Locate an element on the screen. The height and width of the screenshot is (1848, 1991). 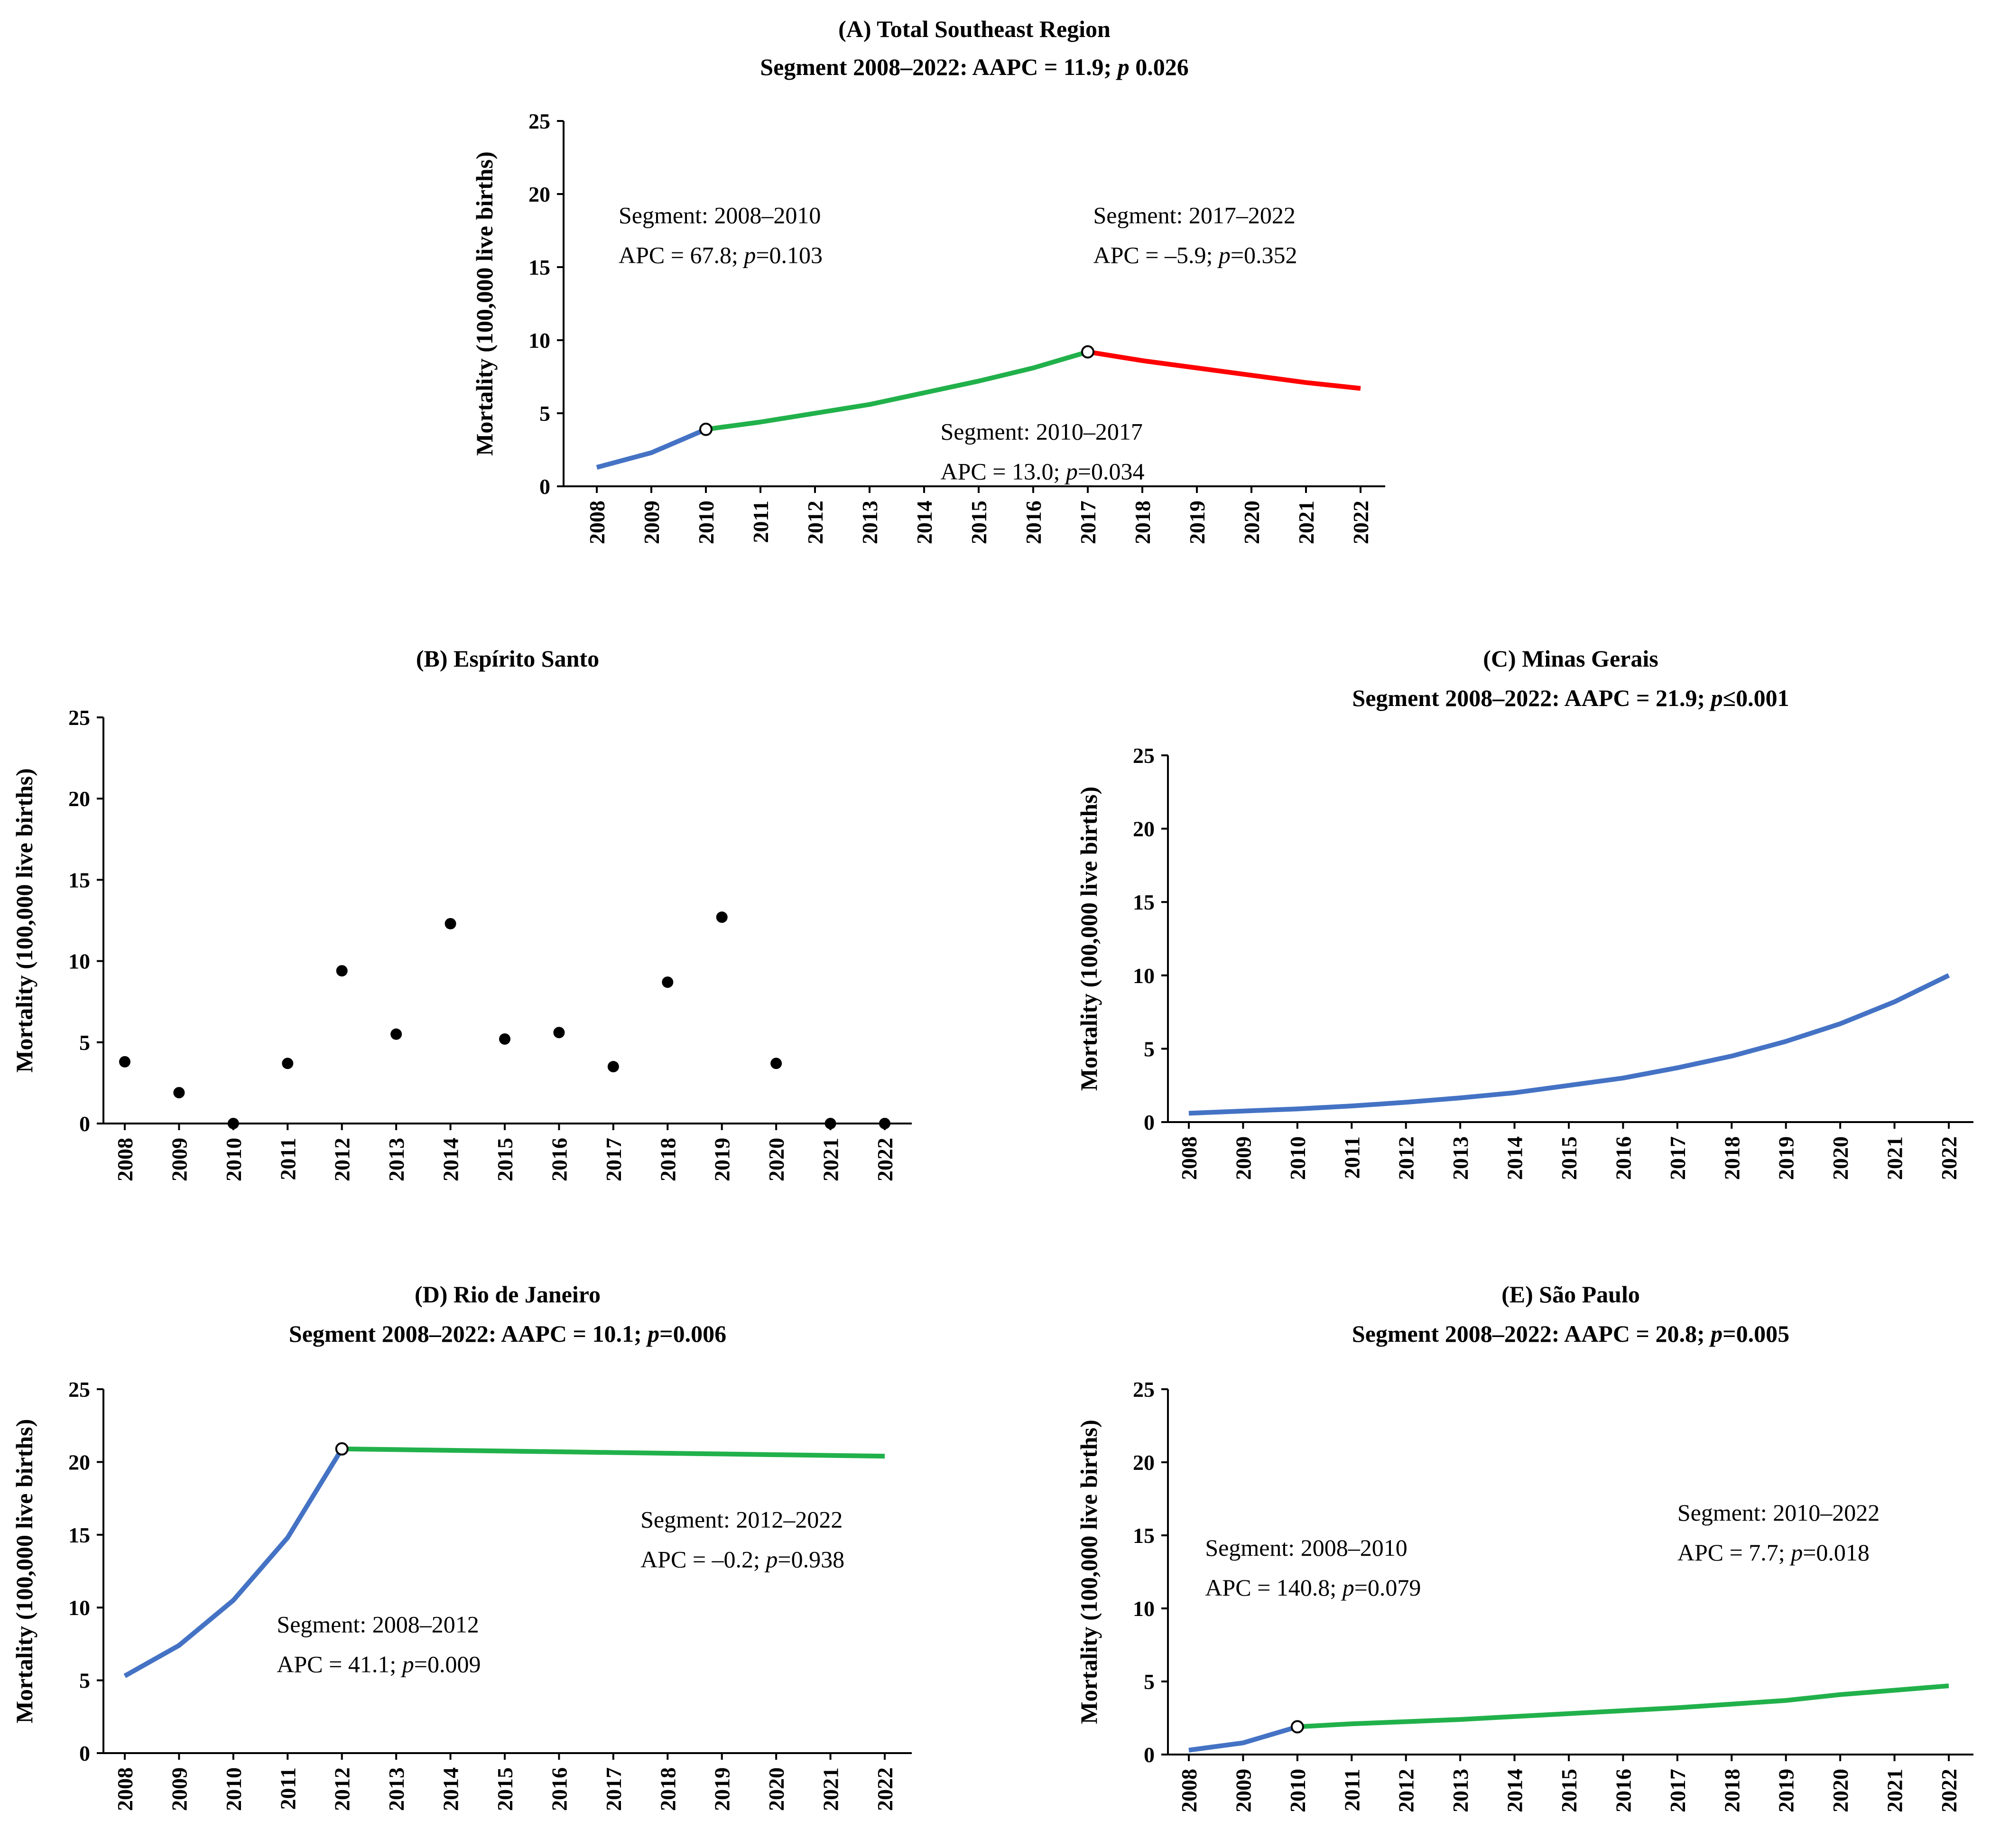
apc-label: APC = –0.2; p=0.938 is located at coordinates (742, 1559).